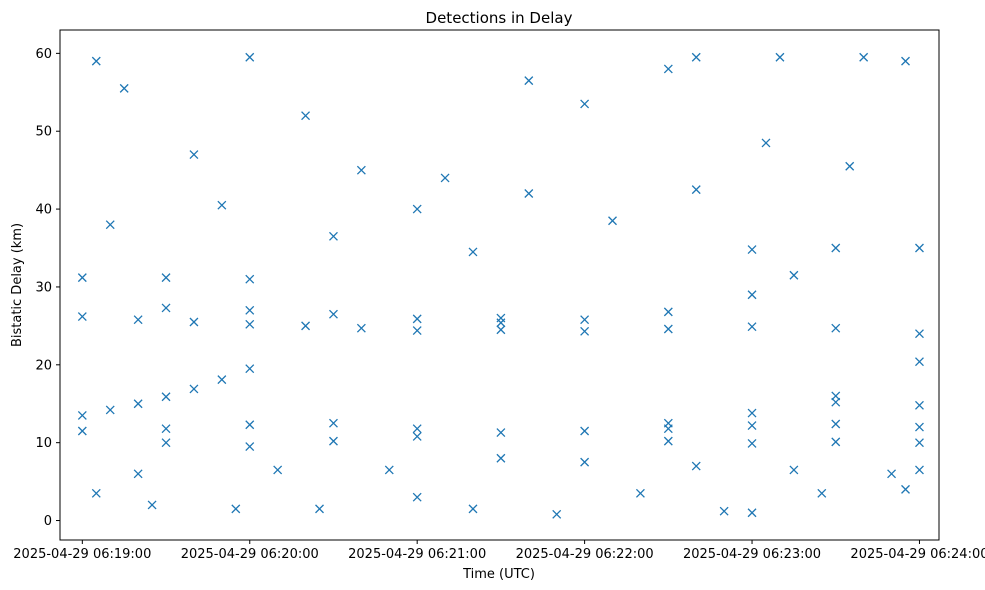 The image size is (985, 590). Describe the element at coordinates (43, 443) in the screenshot. I see `y-tick-label: 10` at that location.